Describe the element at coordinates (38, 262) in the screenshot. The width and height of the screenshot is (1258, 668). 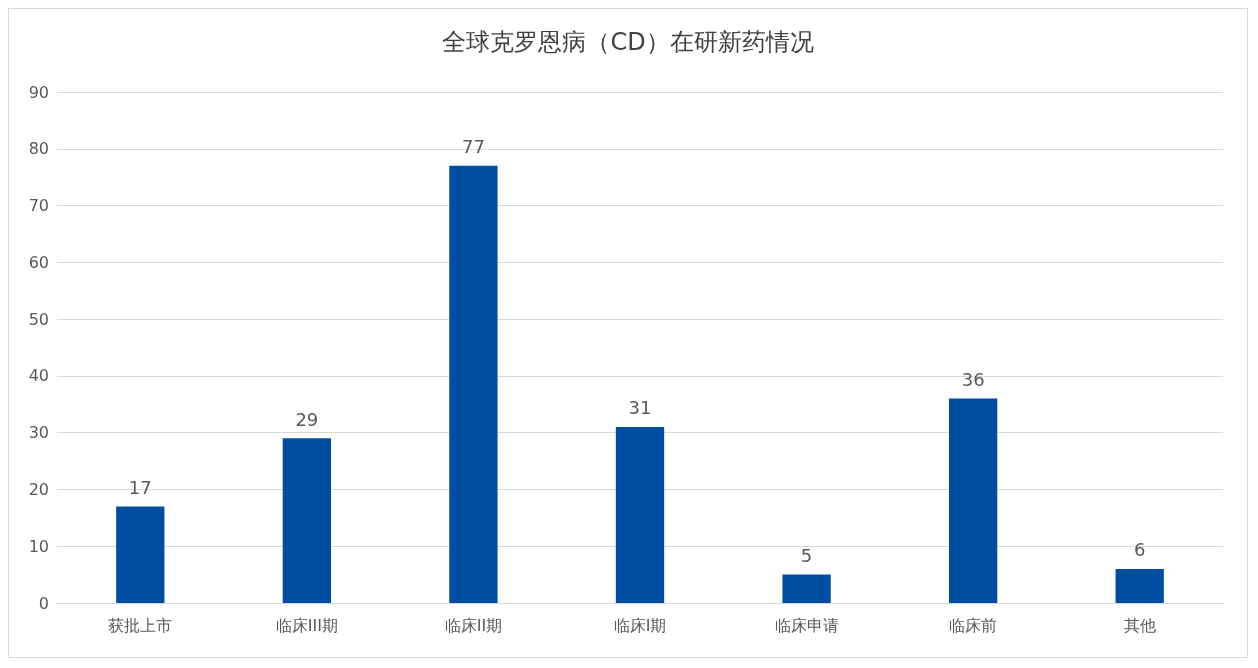
I see `y-tick-label: 60` at that location.